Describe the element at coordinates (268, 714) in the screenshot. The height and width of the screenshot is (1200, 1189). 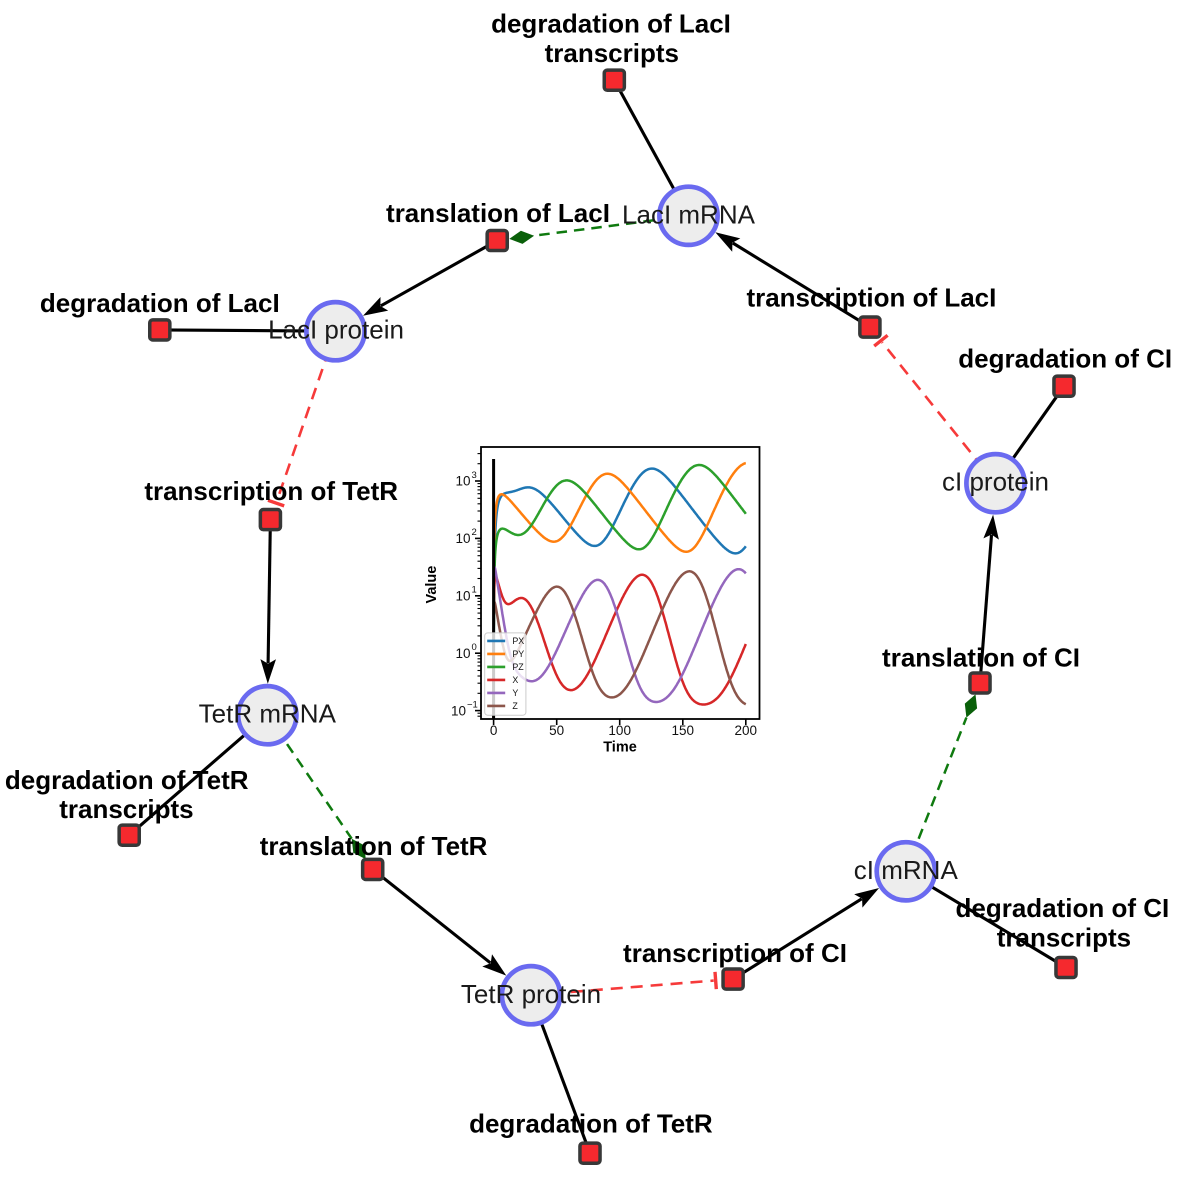
I see `svg-text: TetR mRNA` at that location.